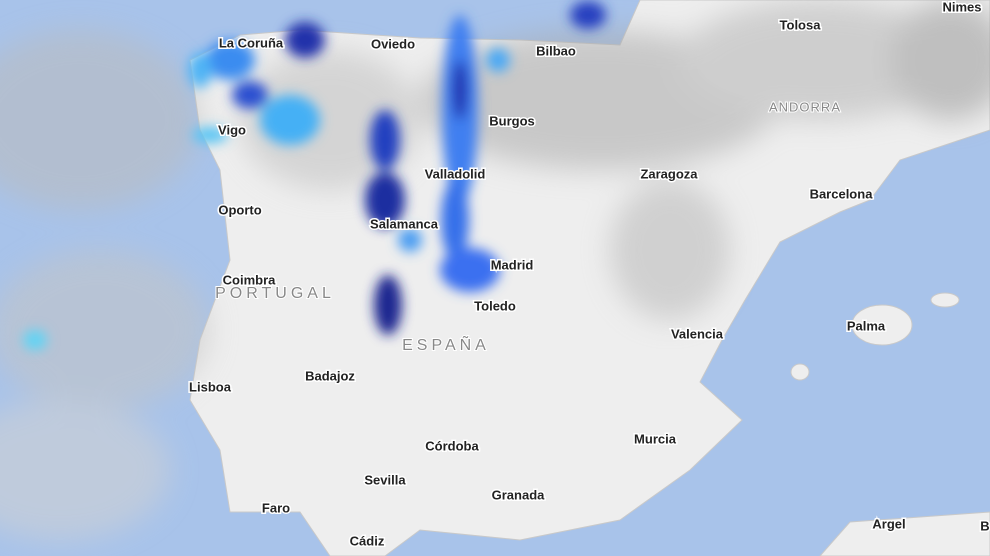 Image resolution: width=990 pixels, height=556 pixels. What do you see at coordinates (519, 494) in the screenshot?
I see `city-label: Granada` at bounding box center [519, 494].